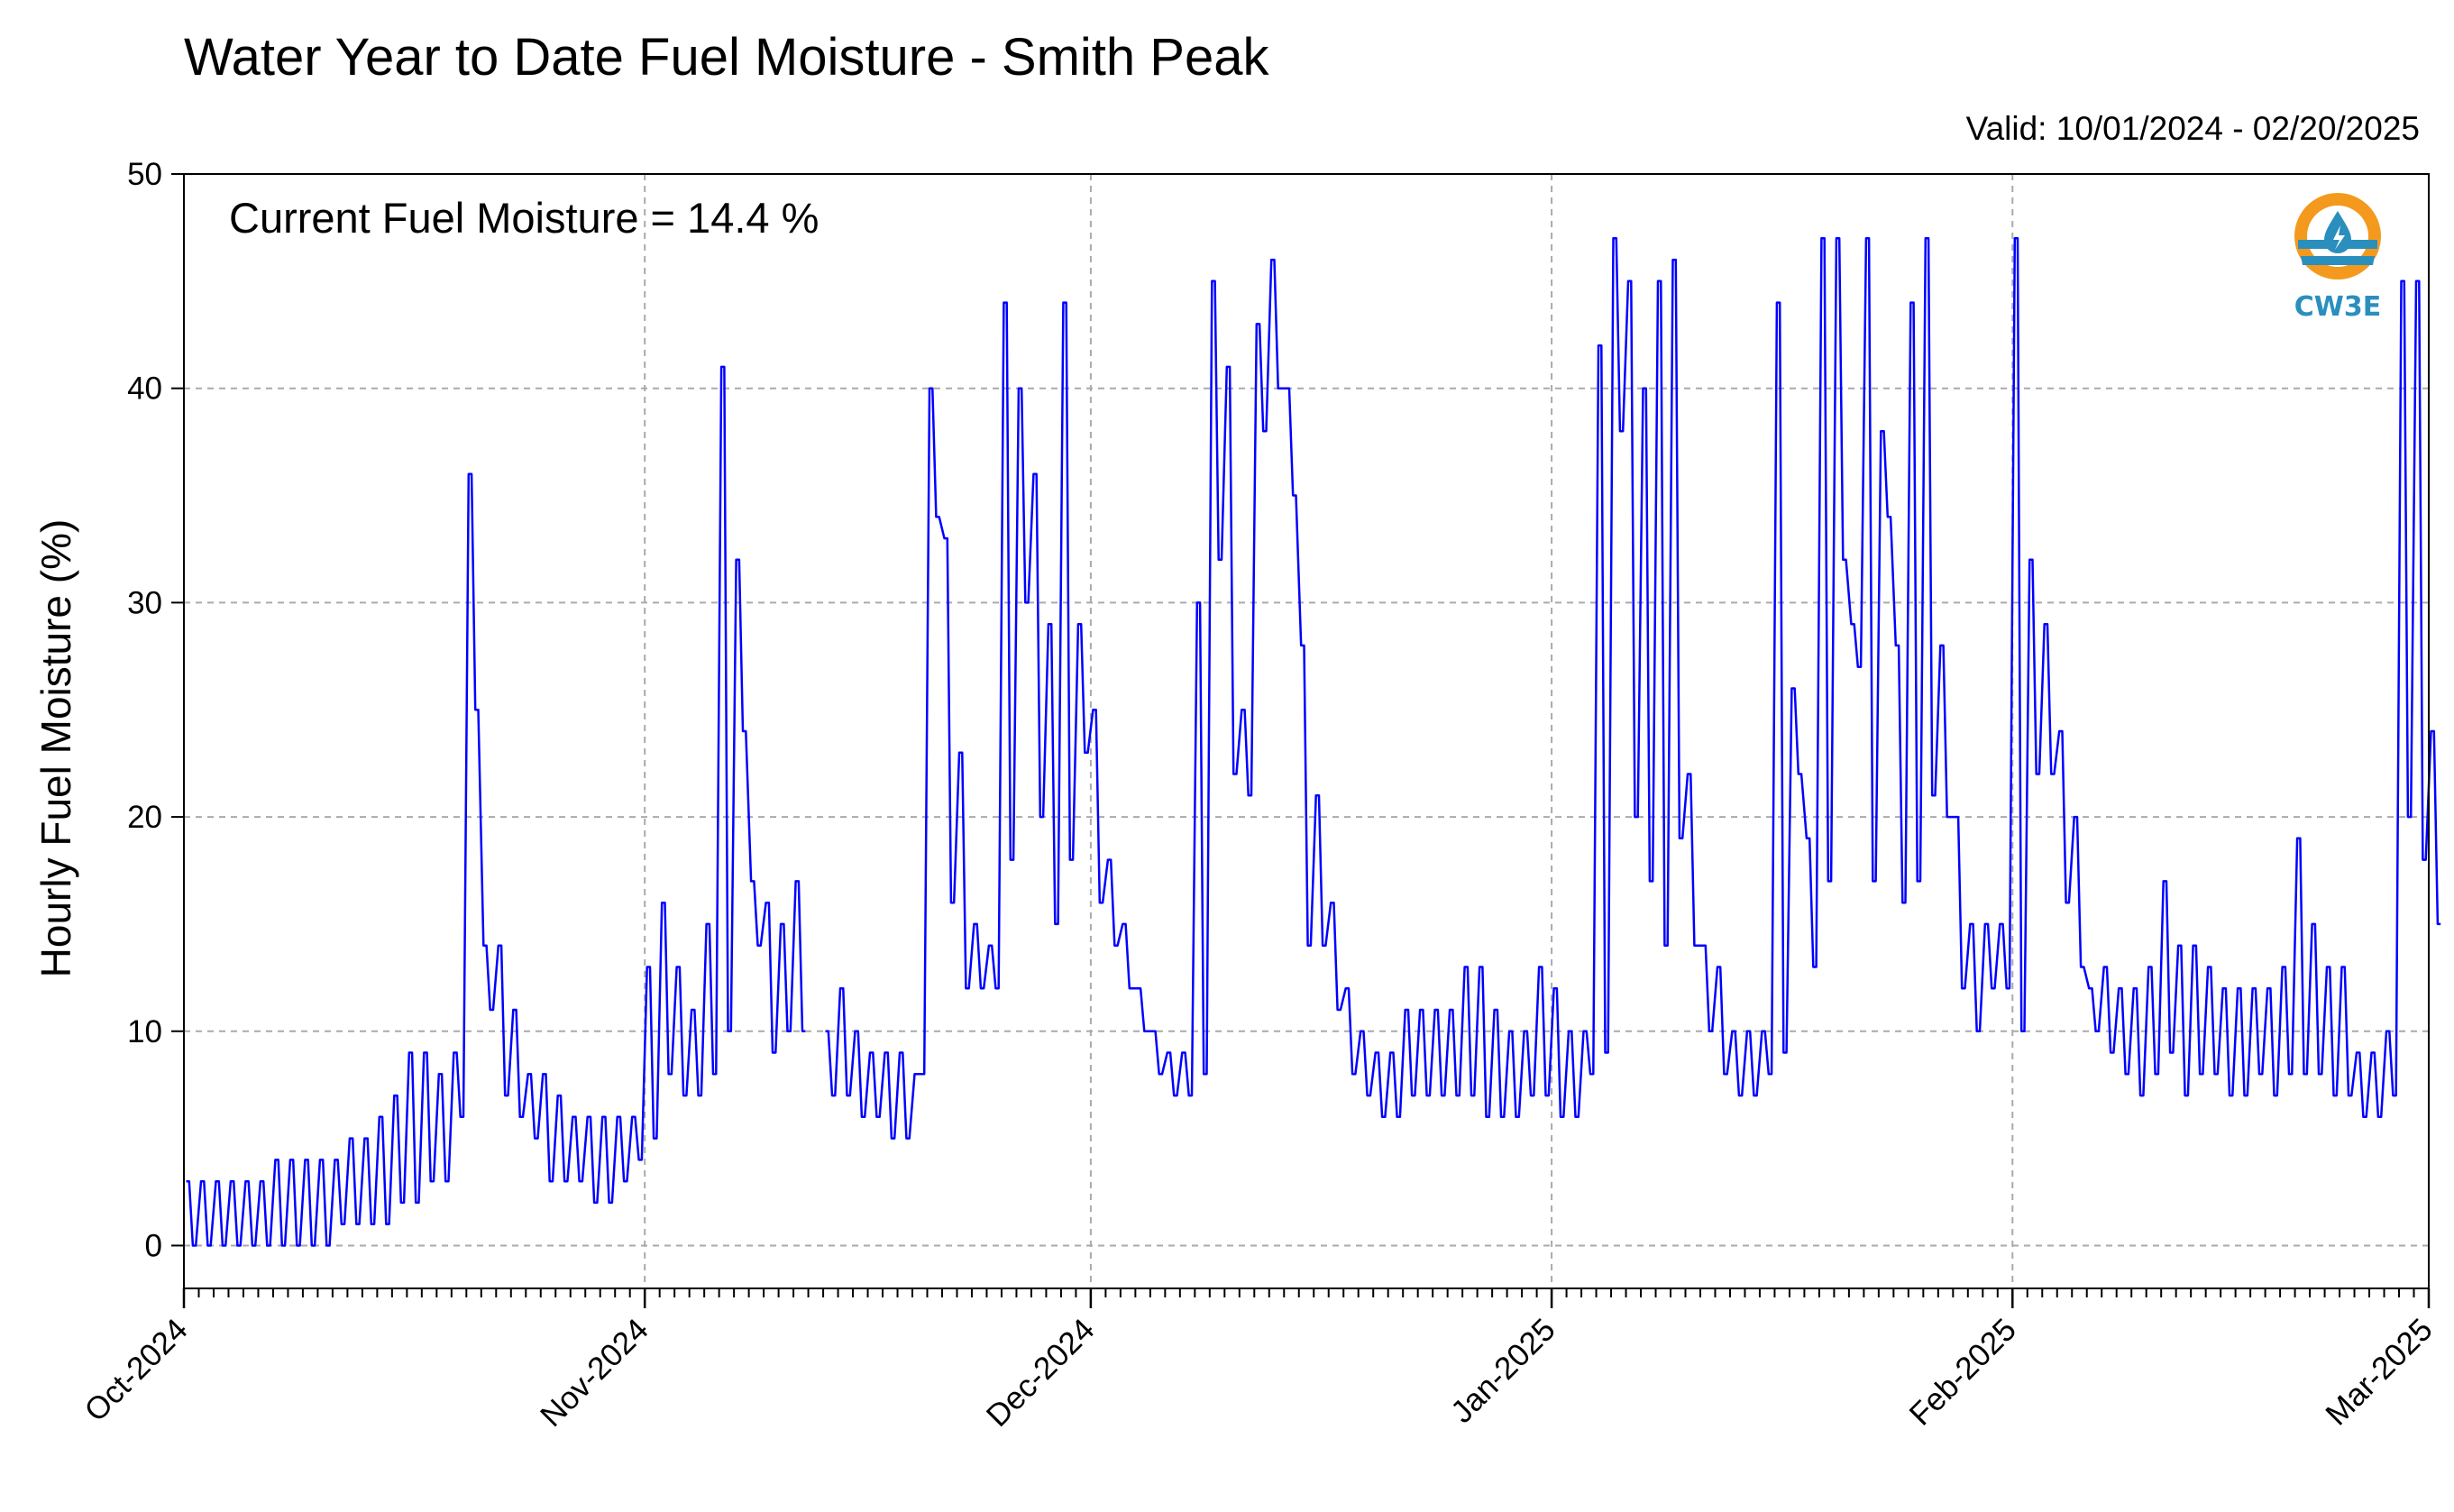 This screenshot has width=2454, height=1512. What do you see at coordinates (2337, 307) in the screenshot?
I see `logo-text: CW3E` at bounding box center [2337, 307].